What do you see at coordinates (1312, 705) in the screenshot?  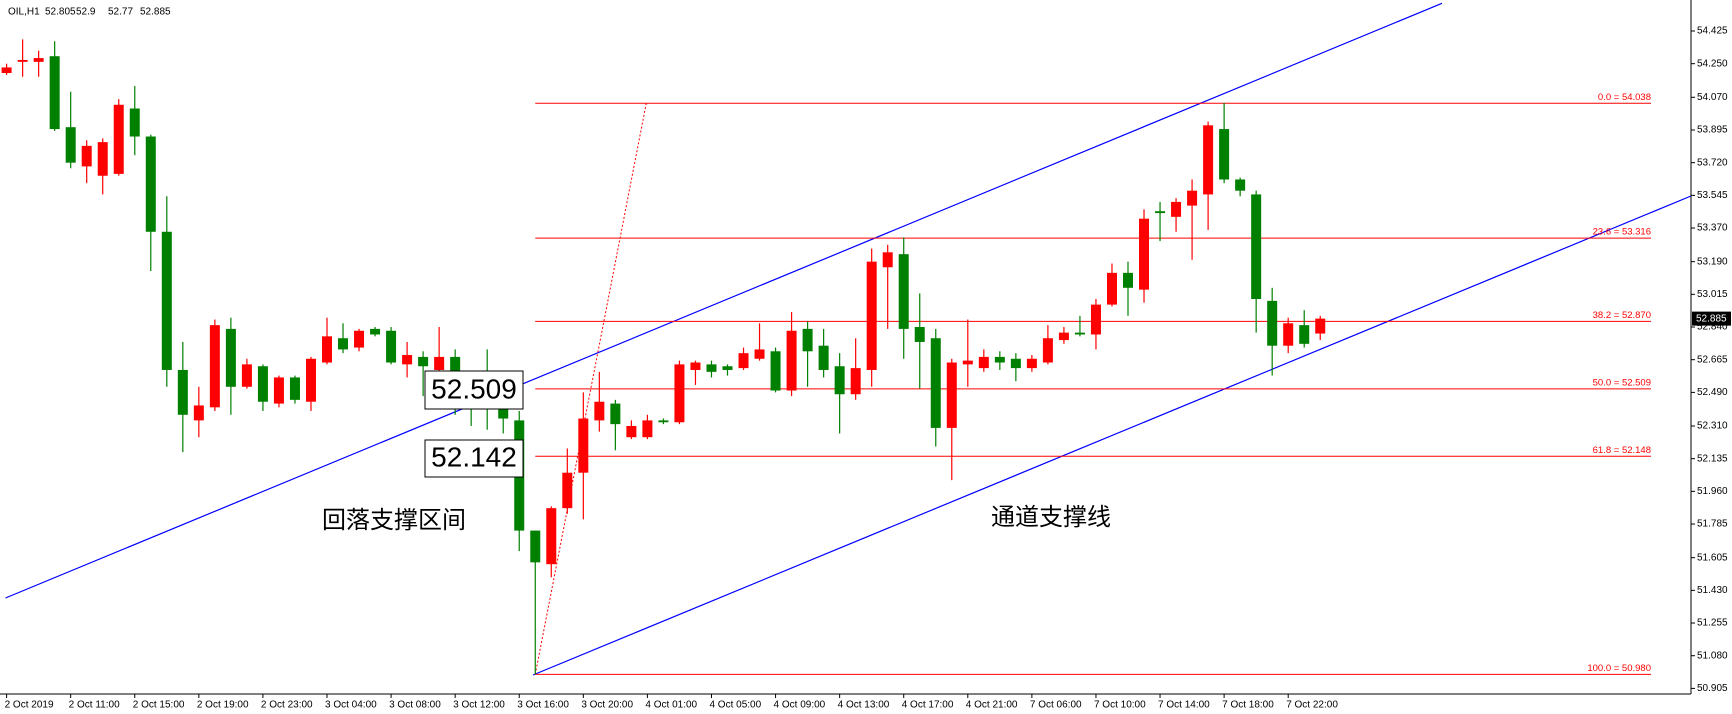 I see `x-tick-label: 7 Oct 22:00` at bounding box center [1312, 705].